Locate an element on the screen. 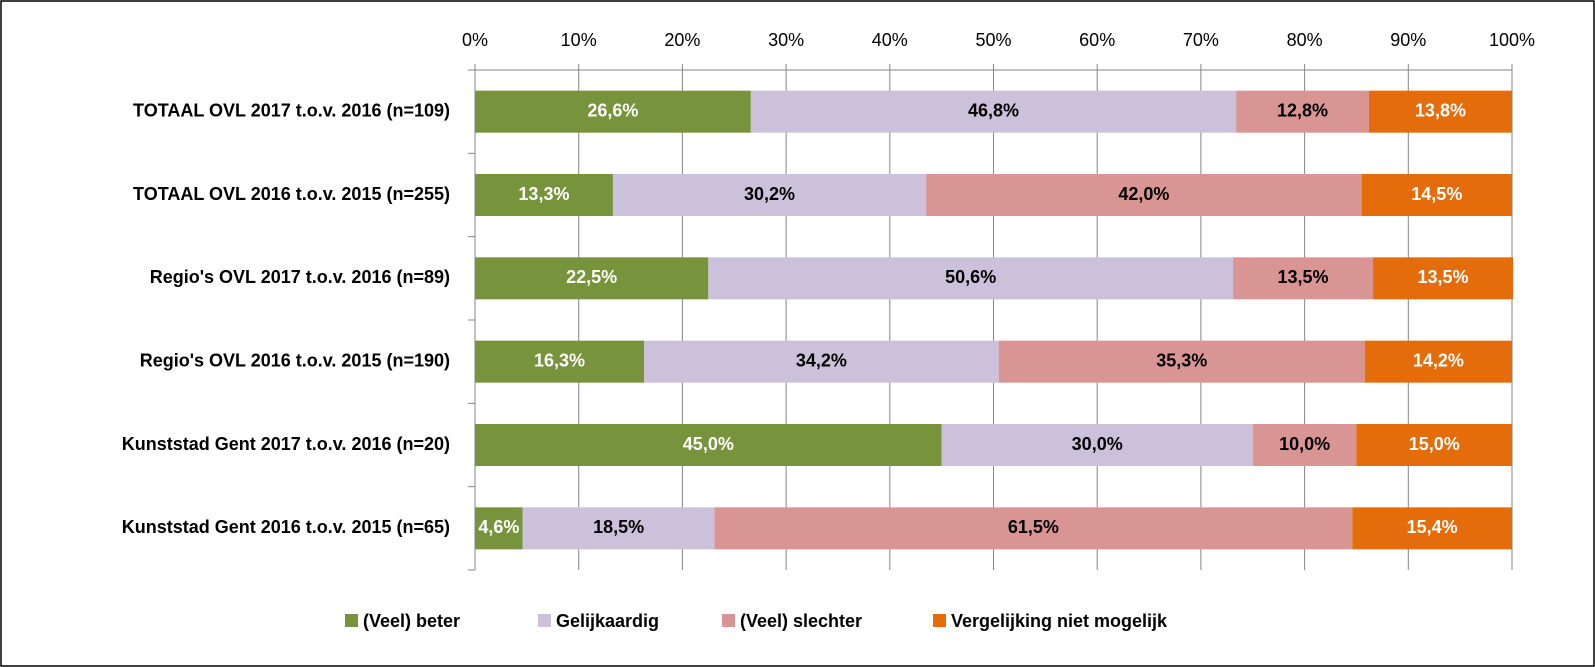 This screenshot has height=667, width=1595. data-label: 16,3% is located at coordinates (559, 360).